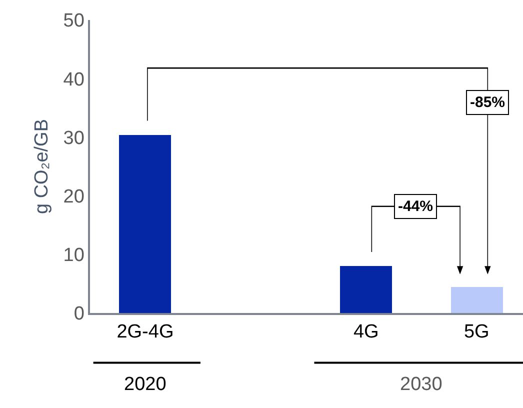  What do you see at coordinates (73, 255) in the screenshot?
I see `y-tick-label: 10` at bounding box center [73, 255].